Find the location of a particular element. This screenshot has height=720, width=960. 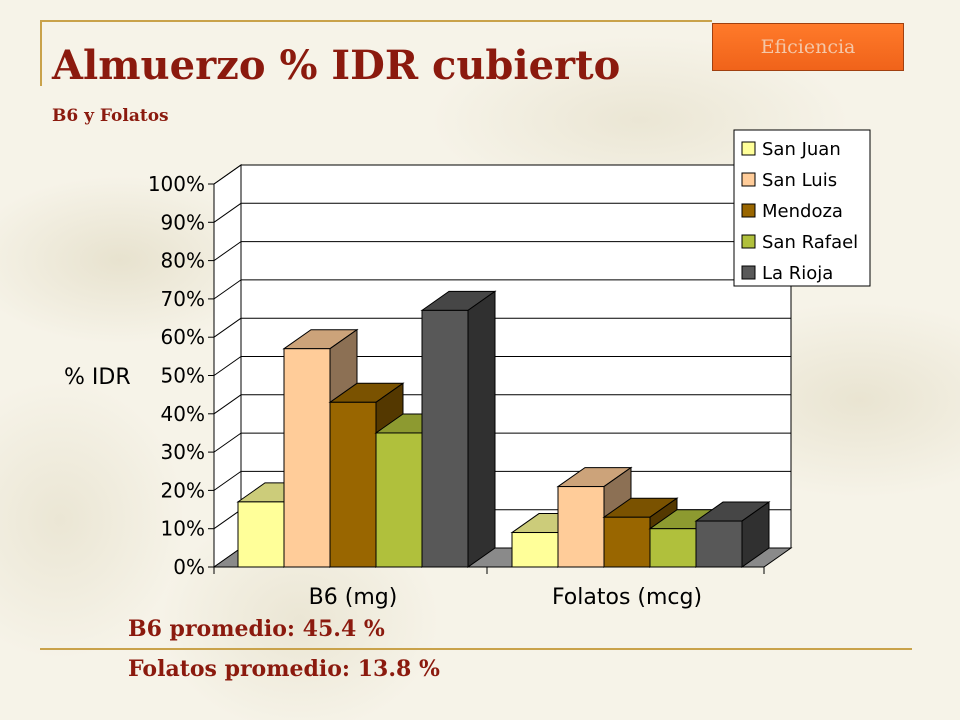

bar-side is located at coordinates (481, 429).